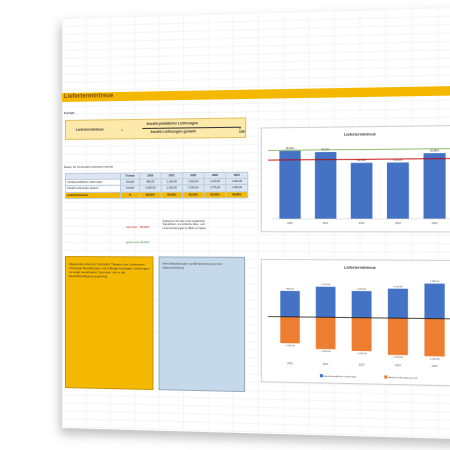  What do you see at coordinates (191, 128) in the screenshot?
I see `fraction-line` at bounding box center [191, 128].